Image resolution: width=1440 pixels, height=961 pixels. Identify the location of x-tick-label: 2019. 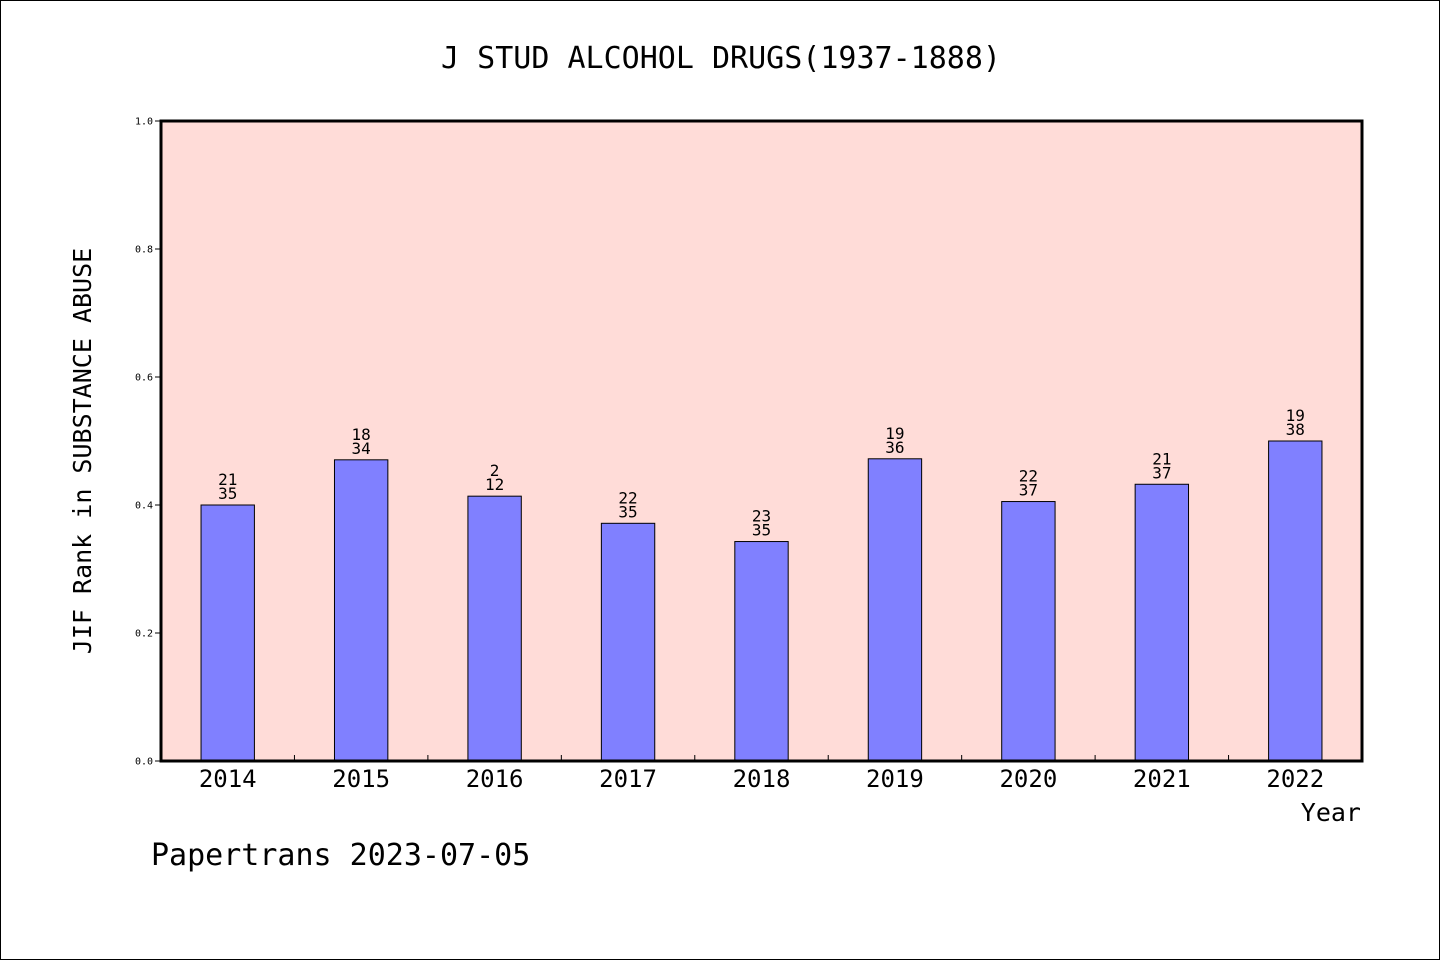
(895, 779).